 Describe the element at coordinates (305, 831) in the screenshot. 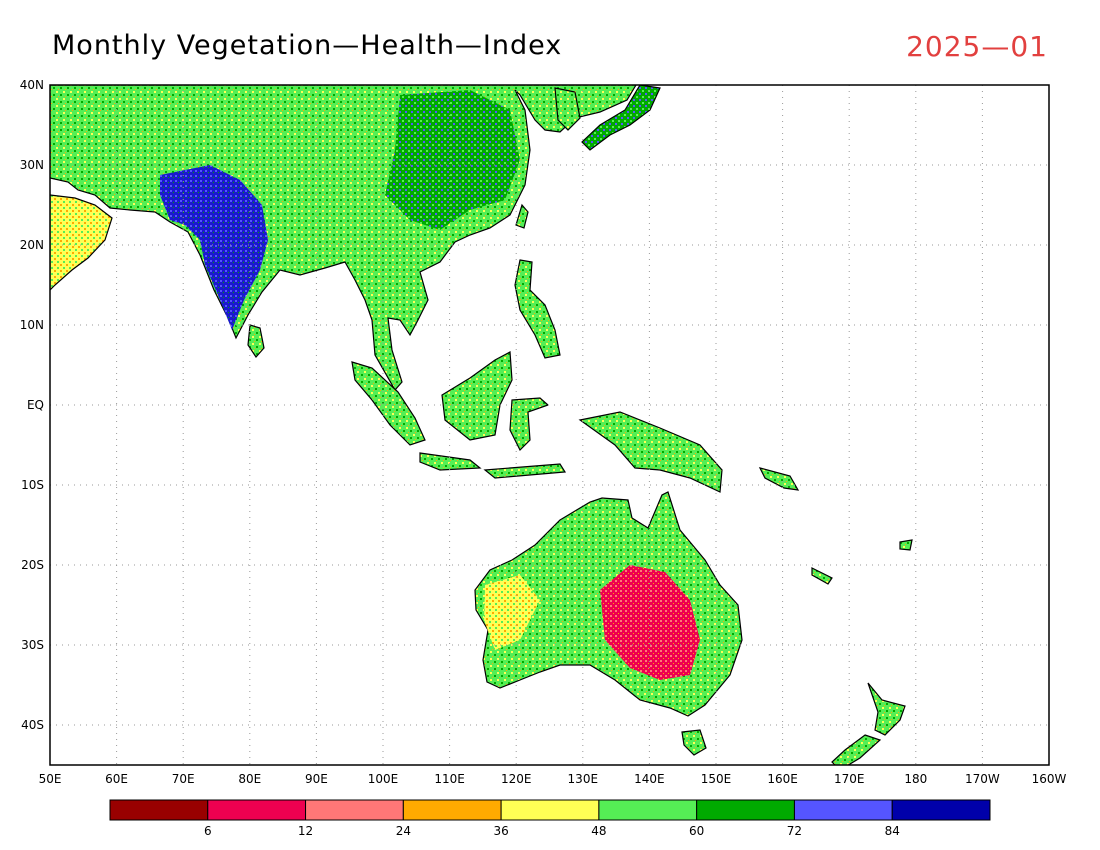

I see `legend-tick-label: 12` at that location.